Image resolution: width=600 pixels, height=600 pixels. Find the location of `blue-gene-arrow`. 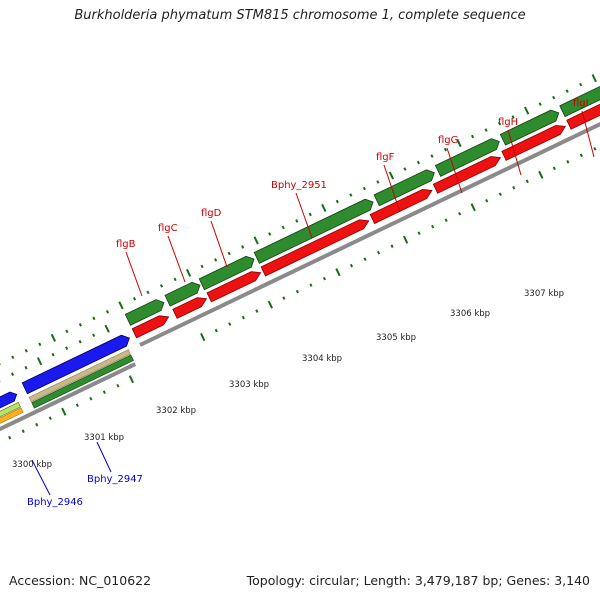

blue-gene-arrow is located at coordinates (75, 364).